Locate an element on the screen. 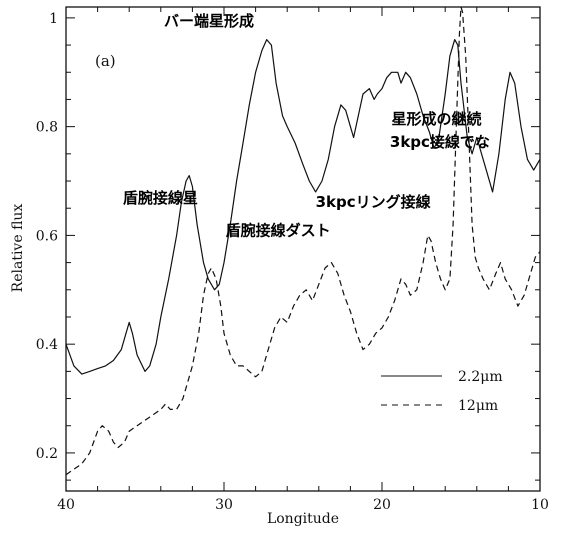 The image size is (570, 541). y-tick-label: 0.6 is located at coordinates (47, 236).